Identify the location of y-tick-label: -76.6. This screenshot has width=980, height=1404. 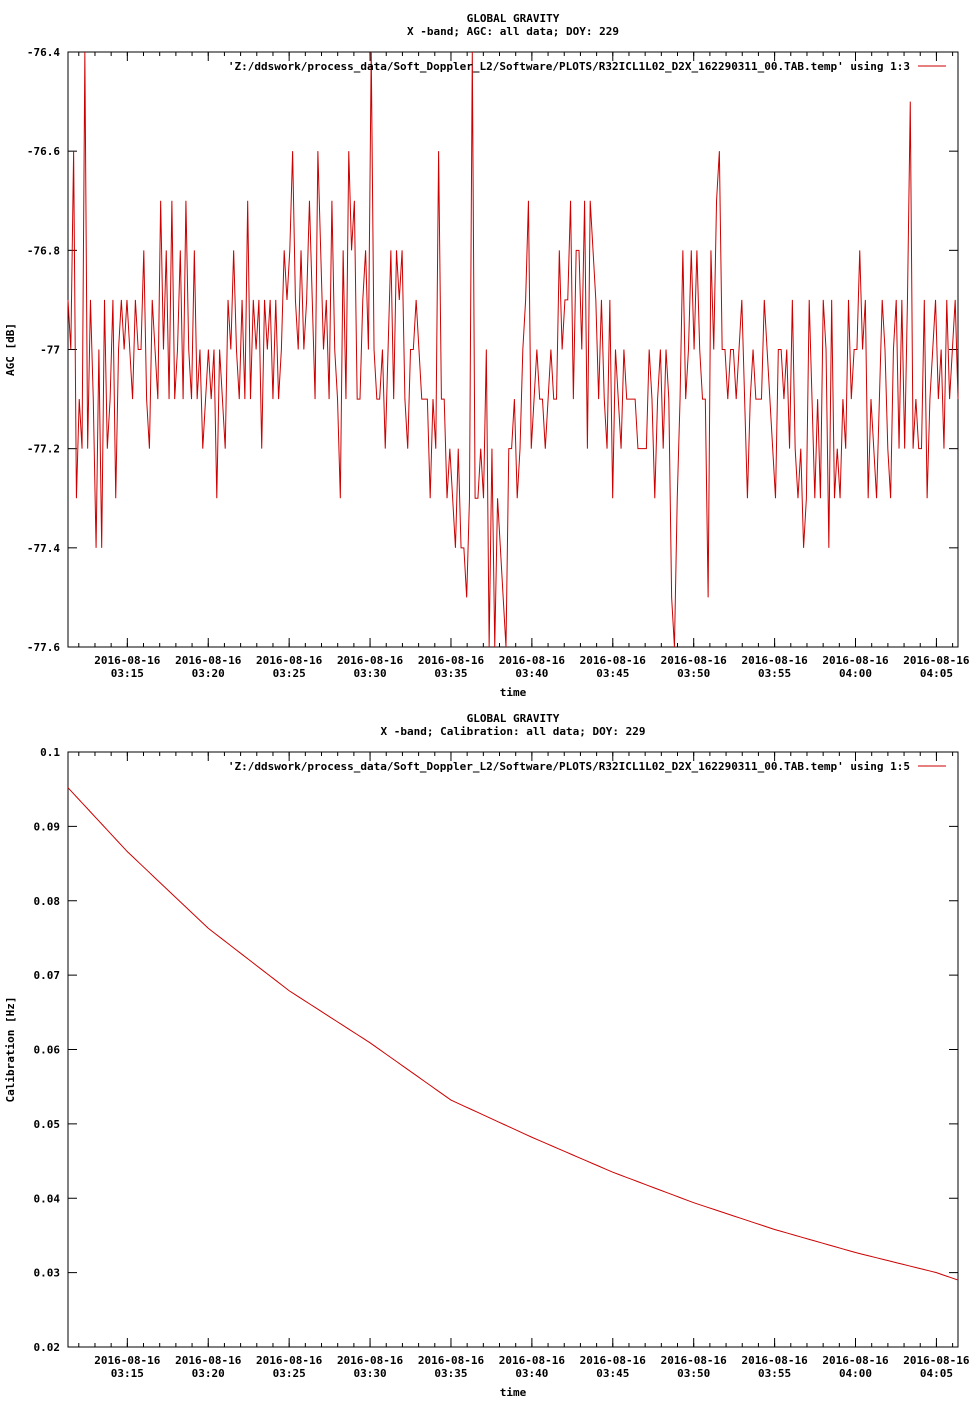
(43, 151).